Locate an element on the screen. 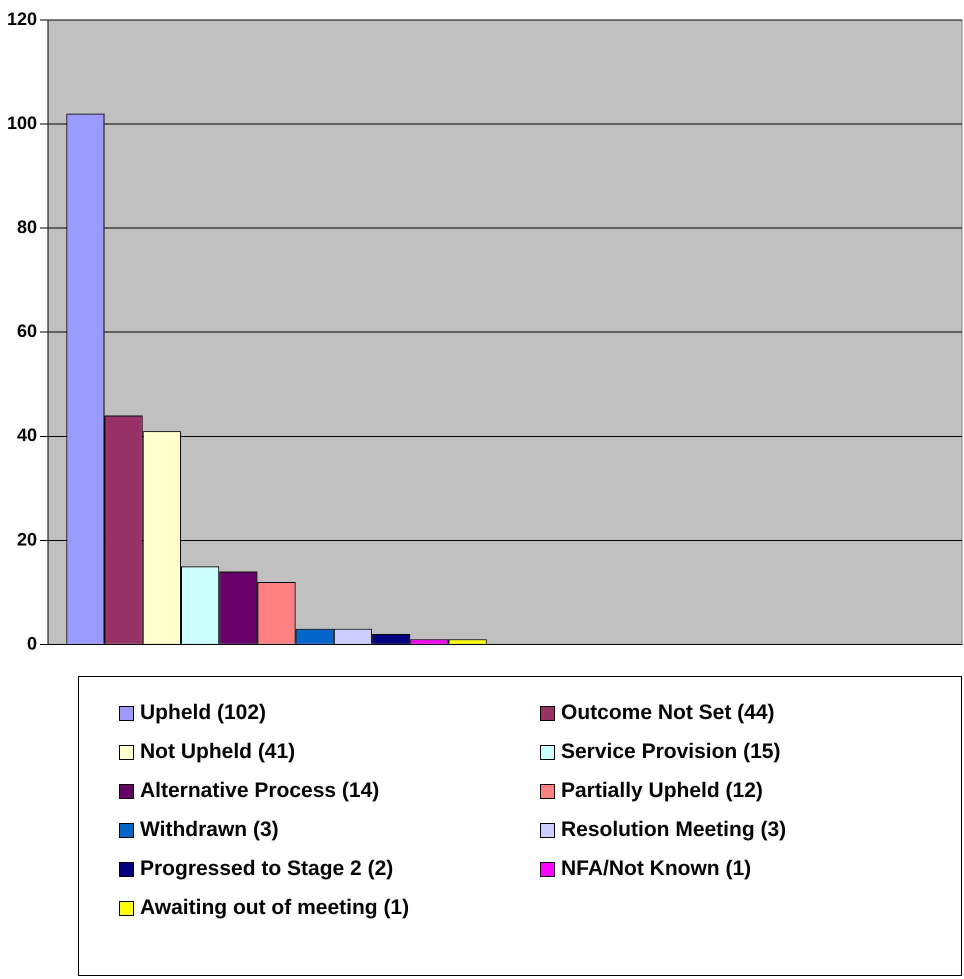 The width and height of the screenshot is (964, 979). legend-label: Outcome Not Set (44) is located at coordinates (668, 713).